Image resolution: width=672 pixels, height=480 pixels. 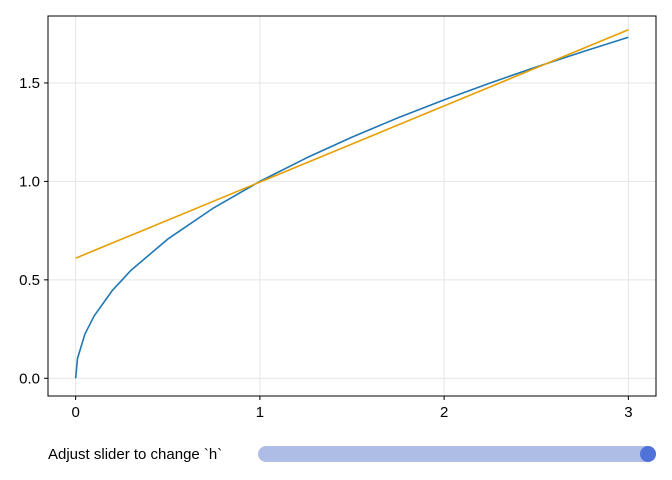 I want to click on y-tick-label: 1.5, so click(x=29, y=83).